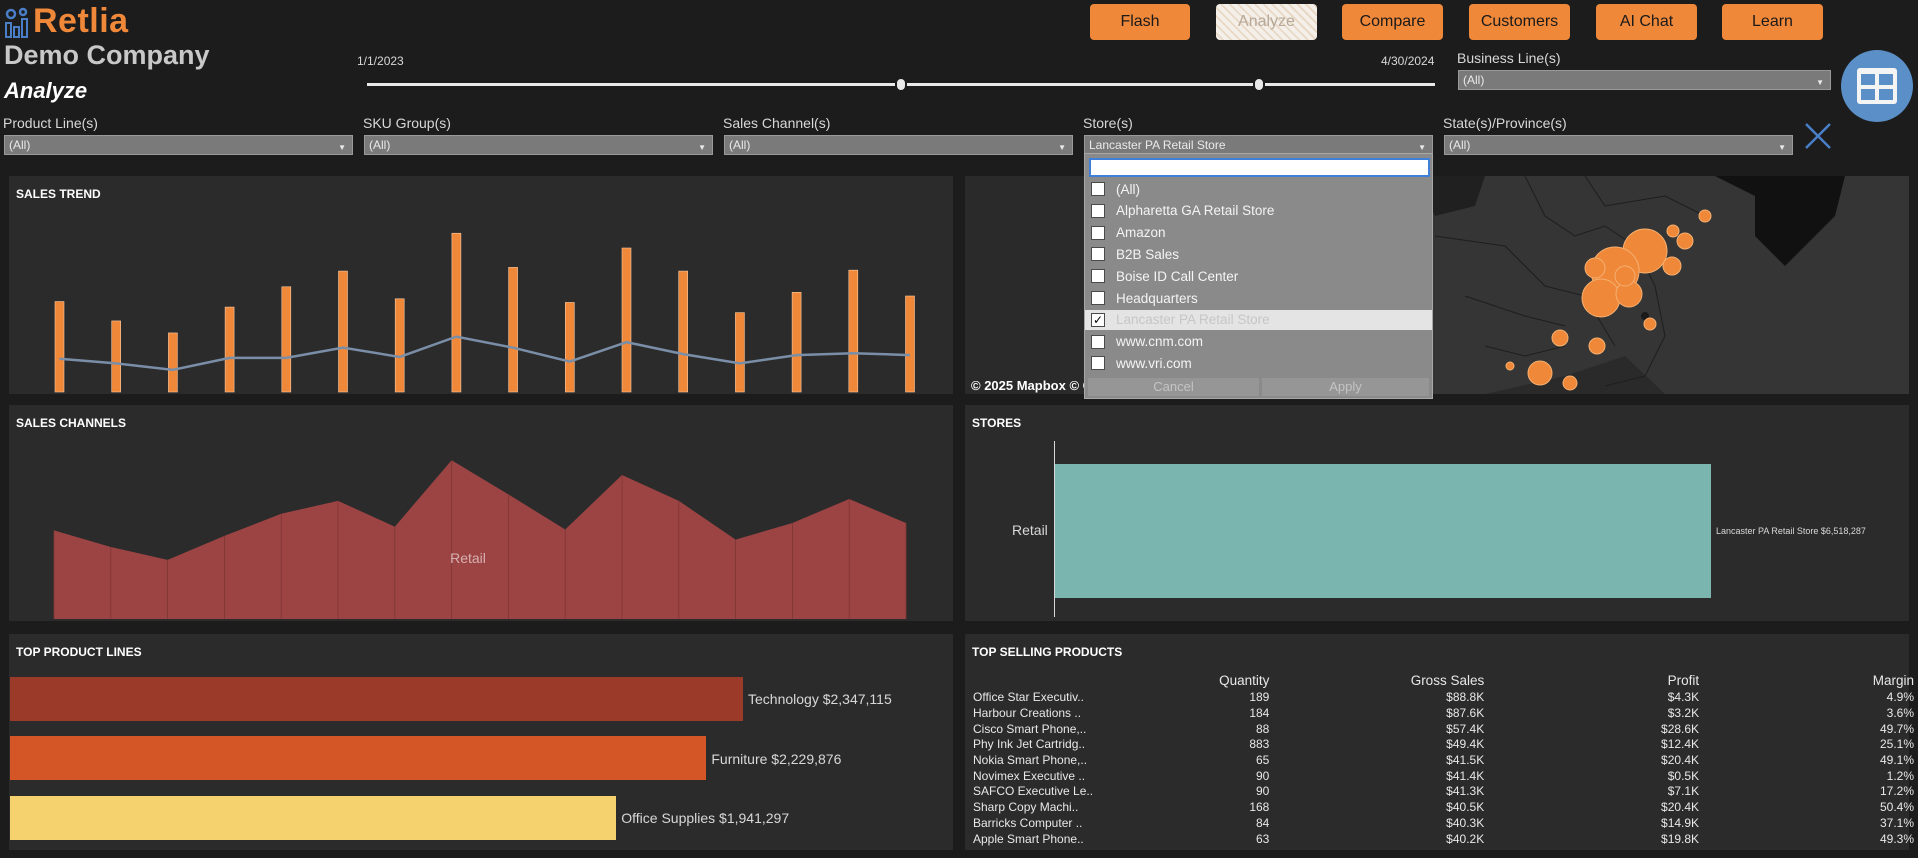 Image resolution: width=1918 pixels, height=858 pixels. What do you see at coordinates (1680, 822) in the screenshot?
I see `table-cell: $14.9K` at bounding box center [1680, 822].